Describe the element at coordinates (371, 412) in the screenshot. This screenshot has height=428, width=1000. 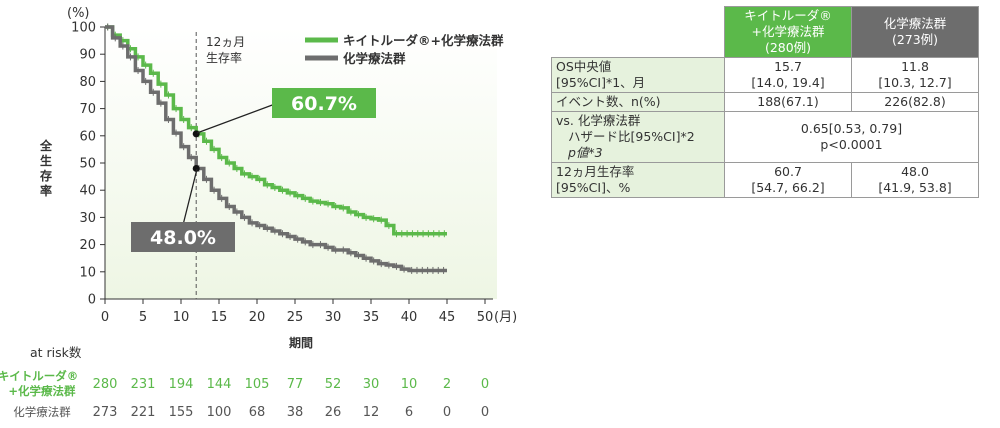
I see `at-risk-value: 12` at that location.